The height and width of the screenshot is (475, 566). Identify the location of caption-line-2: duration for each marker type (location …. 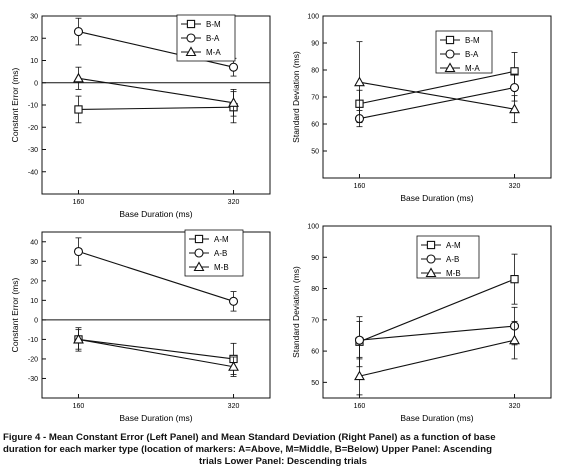
(247, 449).